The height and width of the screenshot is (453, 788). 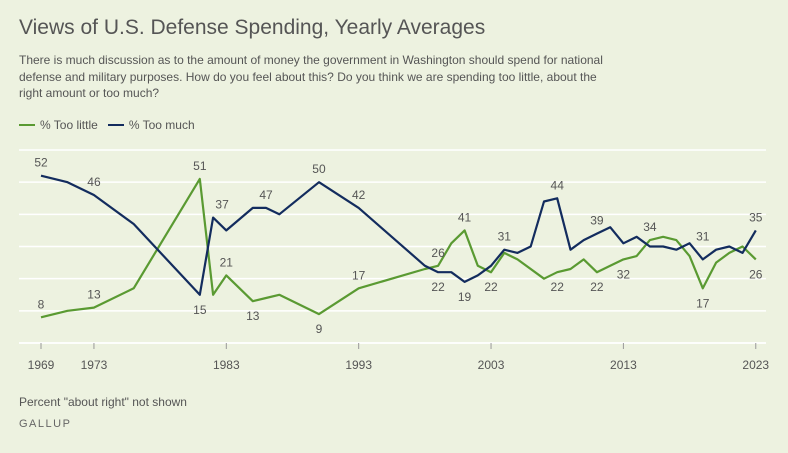 I want to click on data-label: 42, so click(x=359, y=195).